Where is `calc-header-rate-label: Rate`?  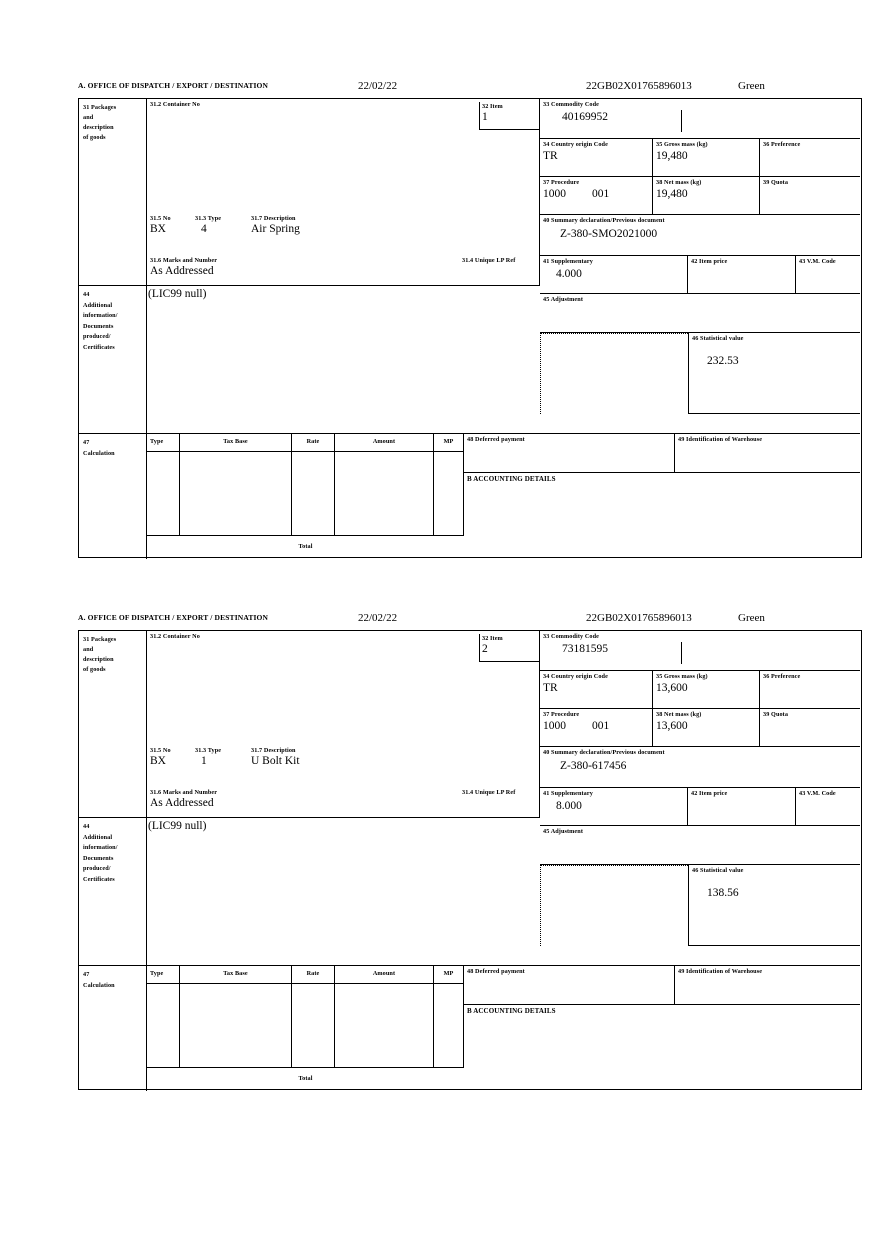 calc-header-rate-label: Rate is located at coordinates (313, 441).